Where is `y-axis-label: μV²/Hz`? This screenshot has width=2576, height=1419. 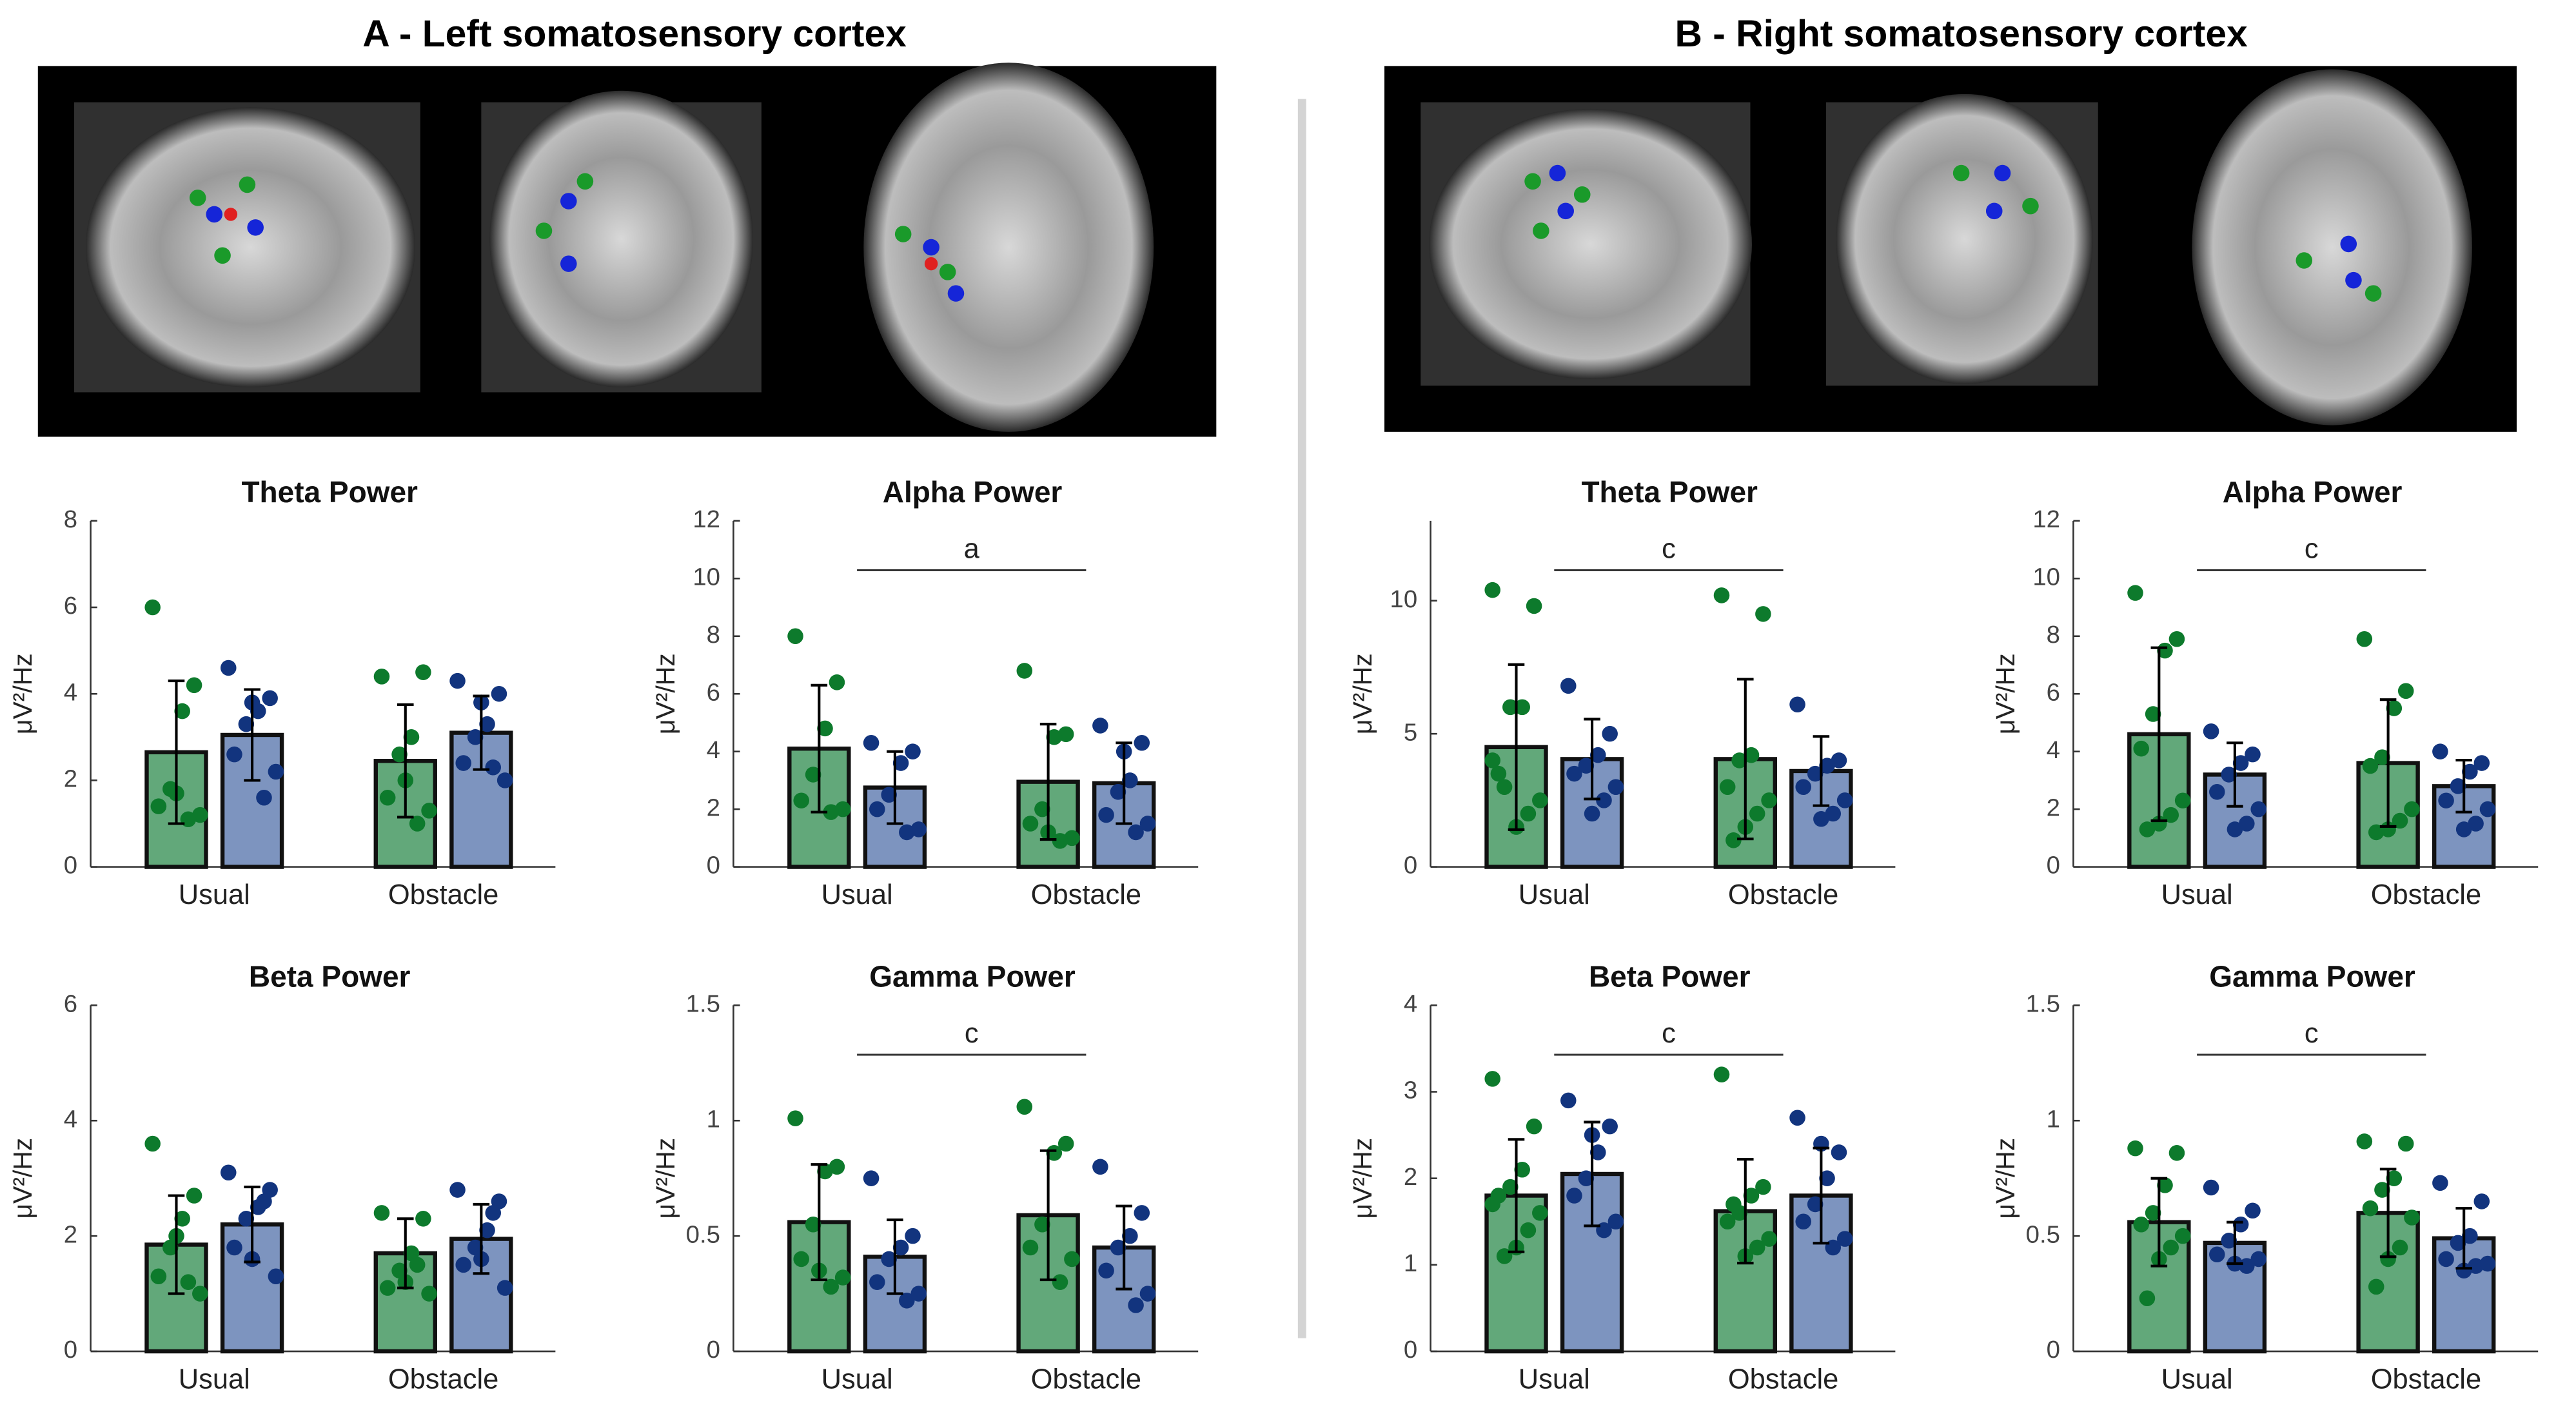
y-axis-label: μV²/Hz is located at coordinates (2006, 693).